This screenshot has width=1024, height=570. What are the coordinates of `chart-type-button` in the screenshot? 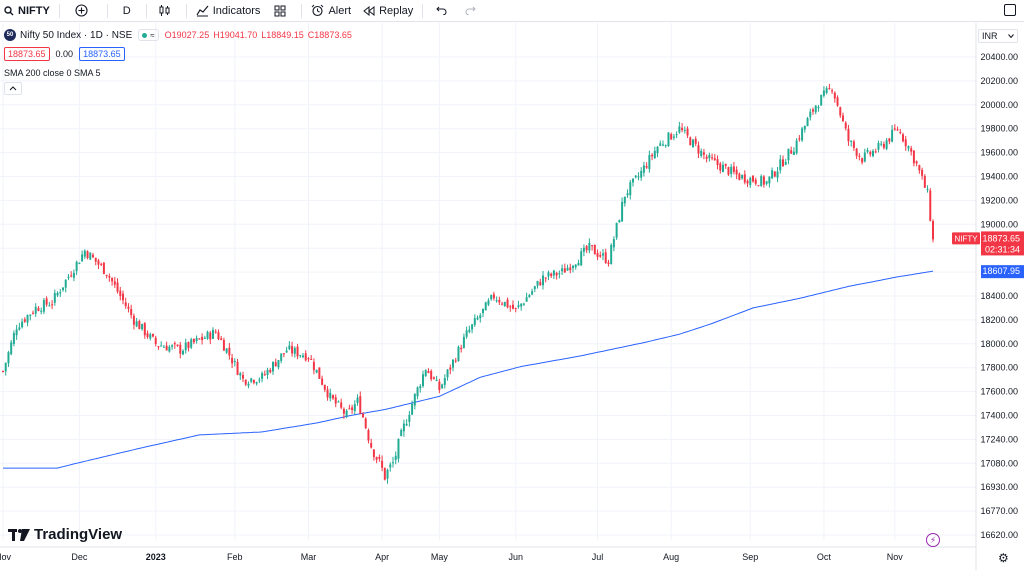 It's located at (166, 11).